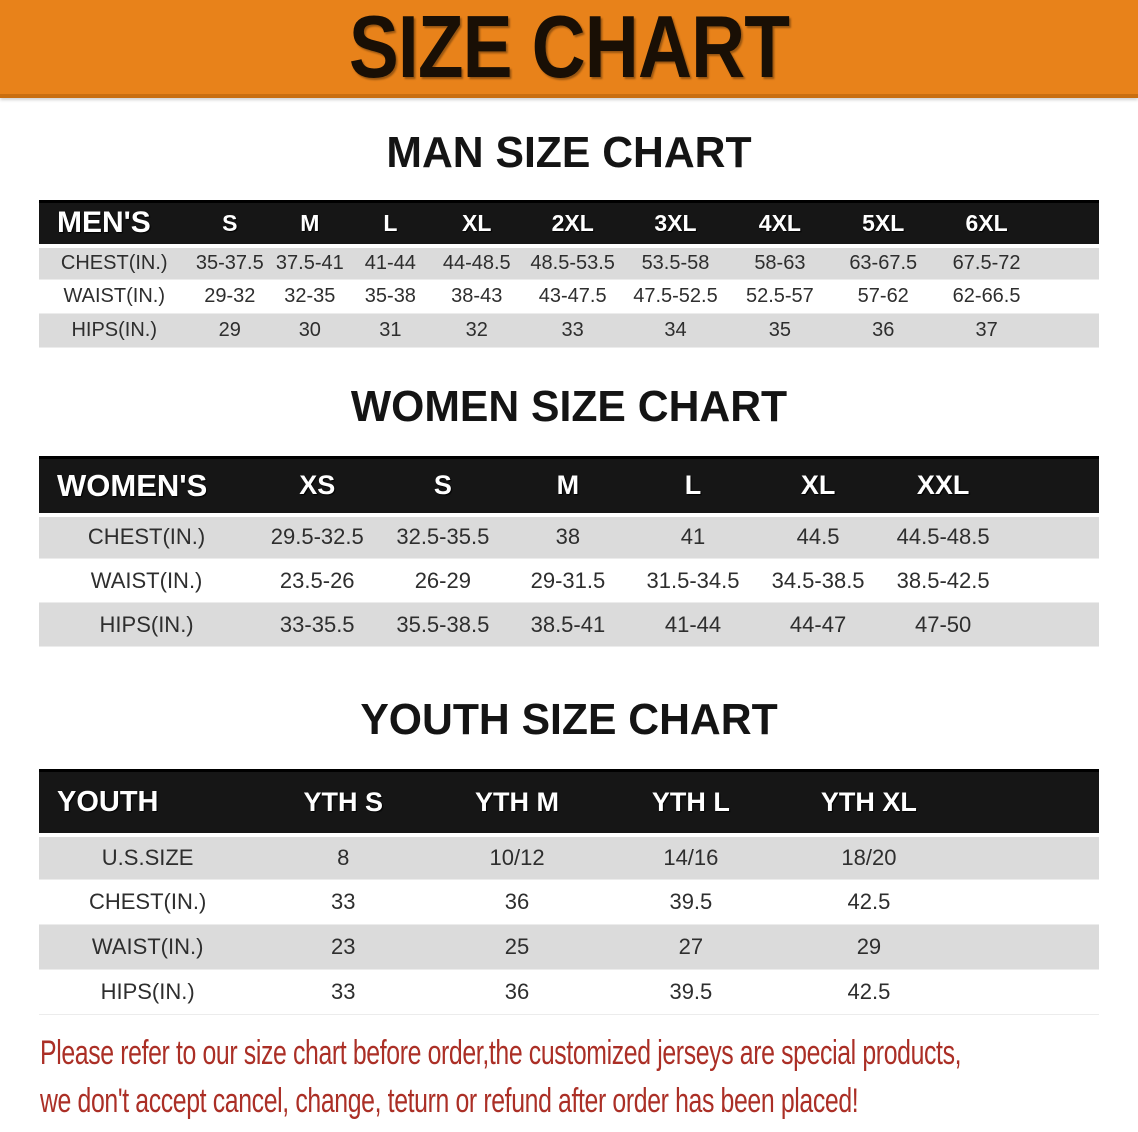 The image size is (1138, 1132). I want to click on size-value: 43-47.5, so click(573, 296).